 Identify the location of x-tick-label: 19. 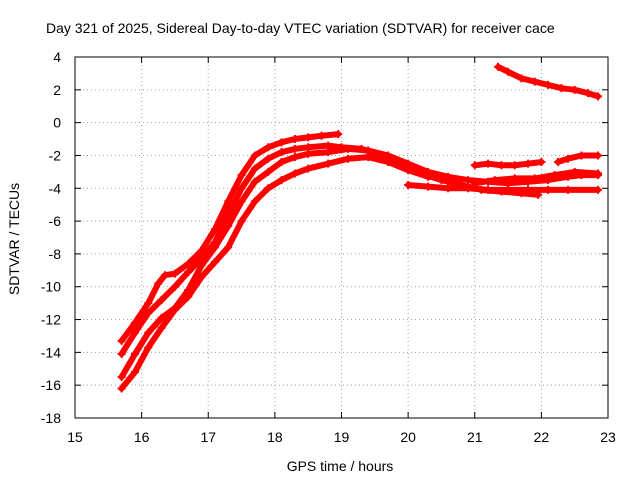
(342, 437).